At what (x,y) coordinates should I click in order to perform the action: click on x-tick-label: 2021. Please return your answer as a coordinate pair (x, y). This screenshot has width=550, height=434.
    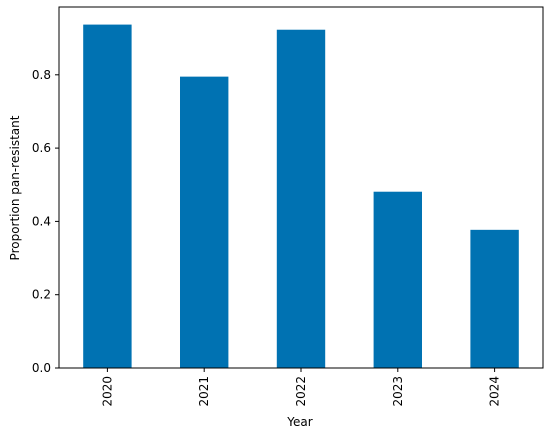
    Looking at the image, I should click on (204, 391).